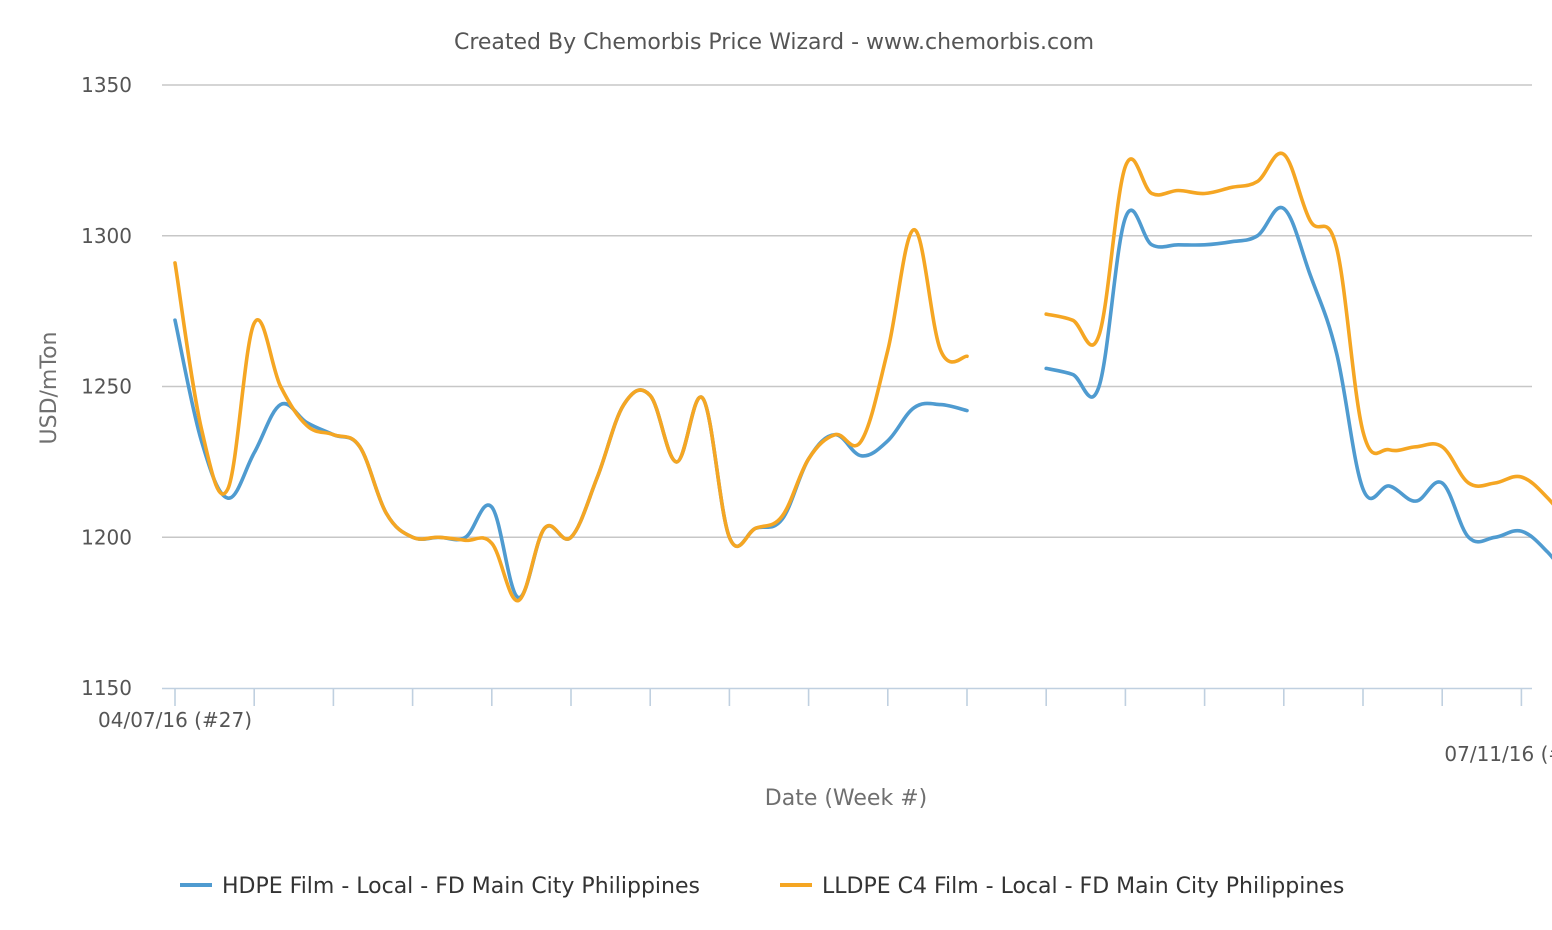 This screenshot has height=930, width=1552. I want to click on y-tick-label: 1250, so click(106, 387).